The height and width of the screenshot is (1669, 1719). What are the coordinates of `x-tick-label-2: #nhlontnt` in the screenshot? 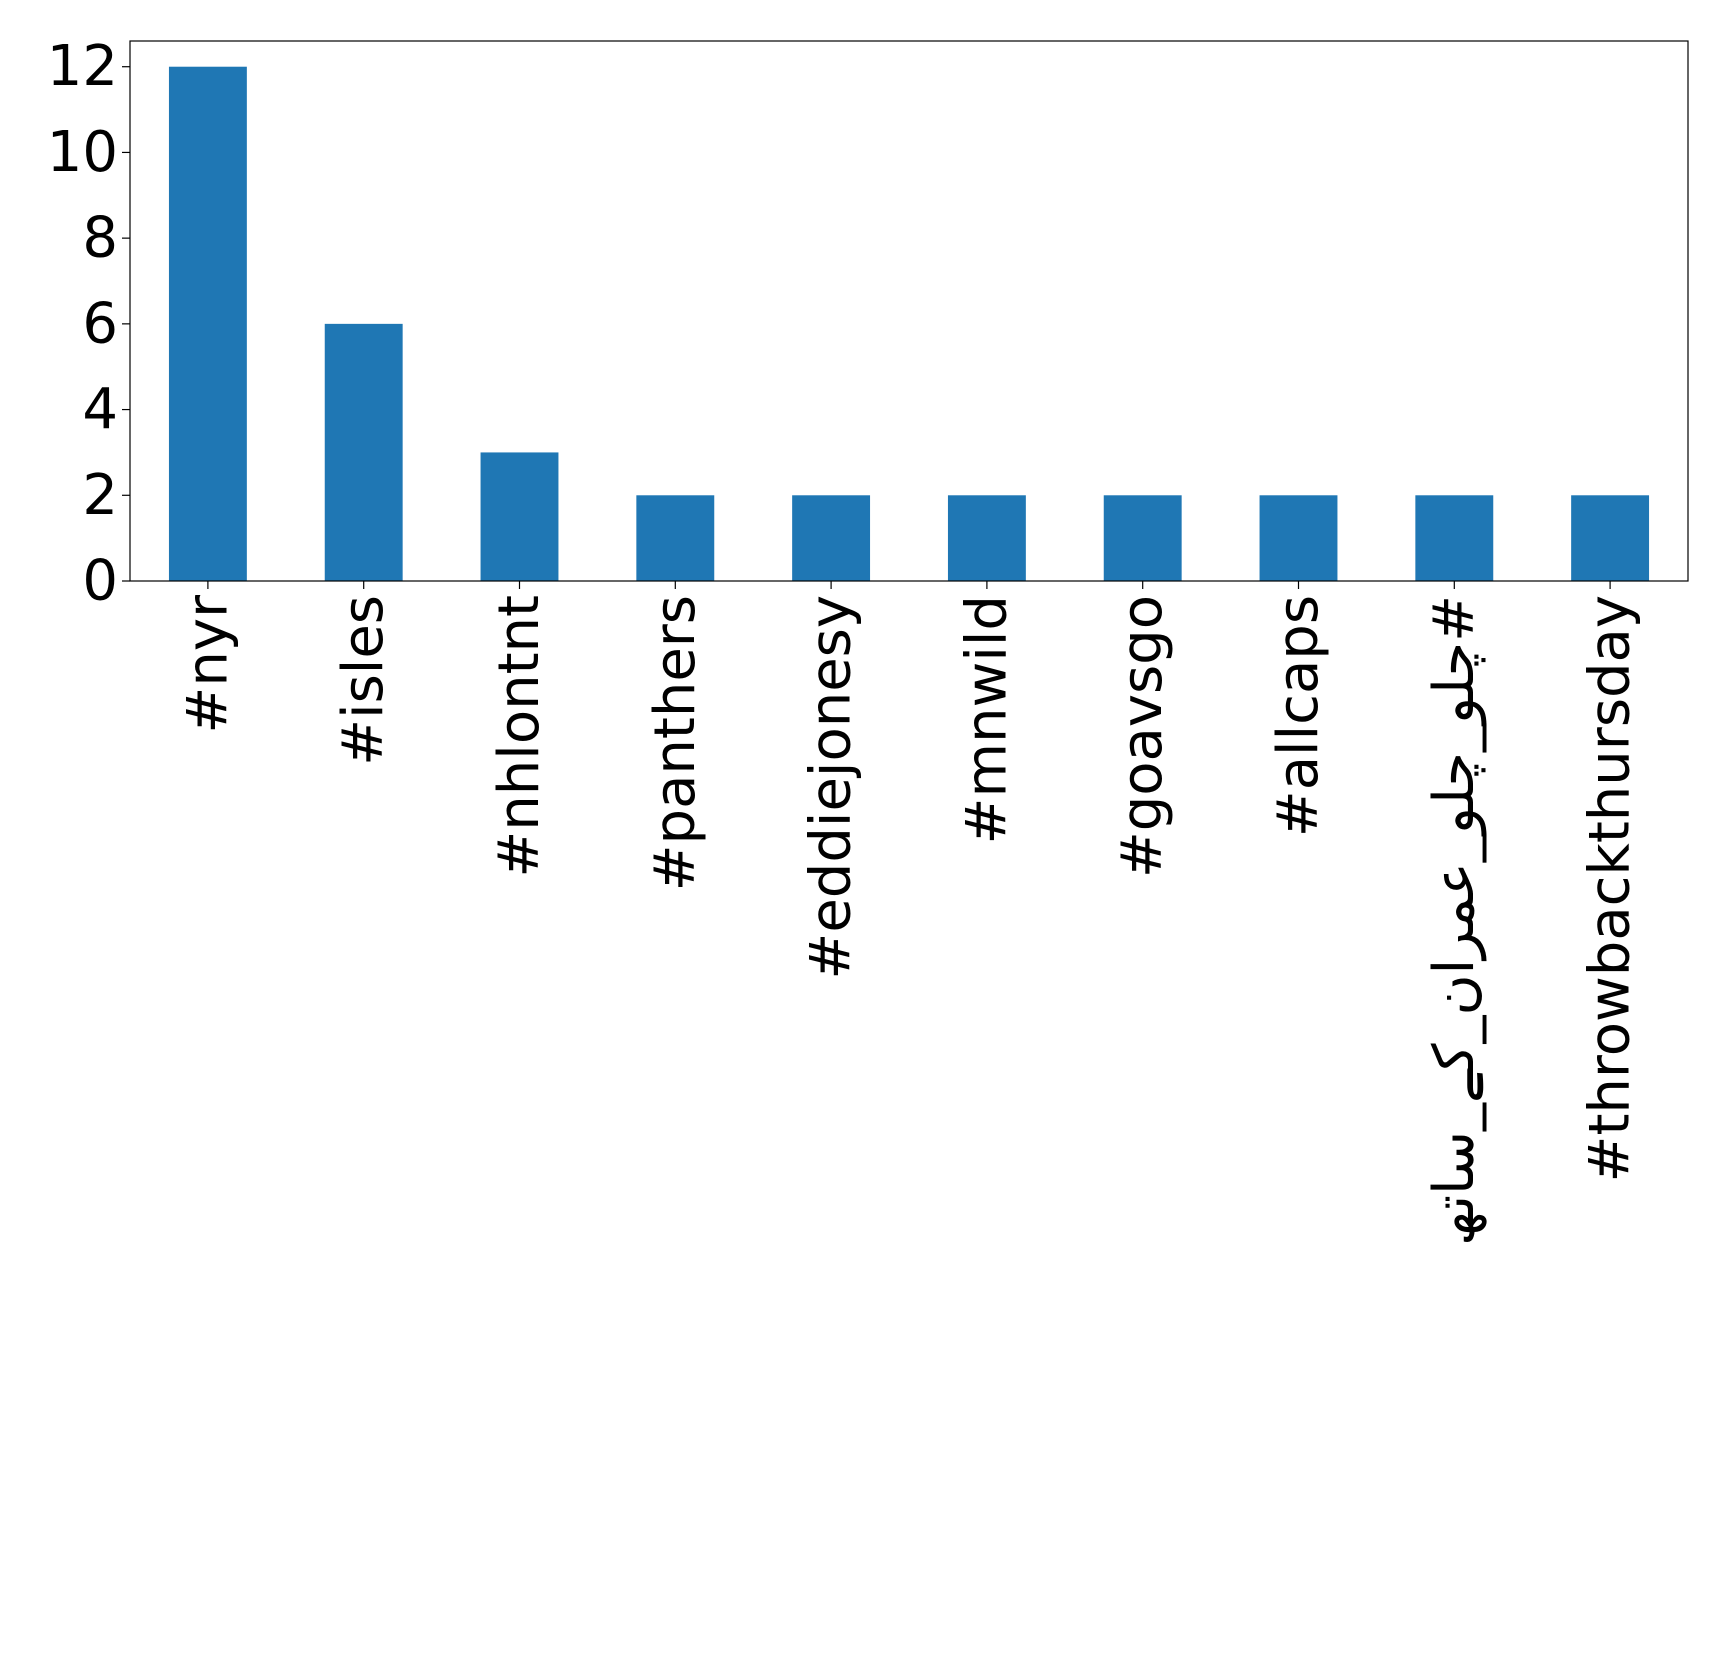 It's located at (519, 736).